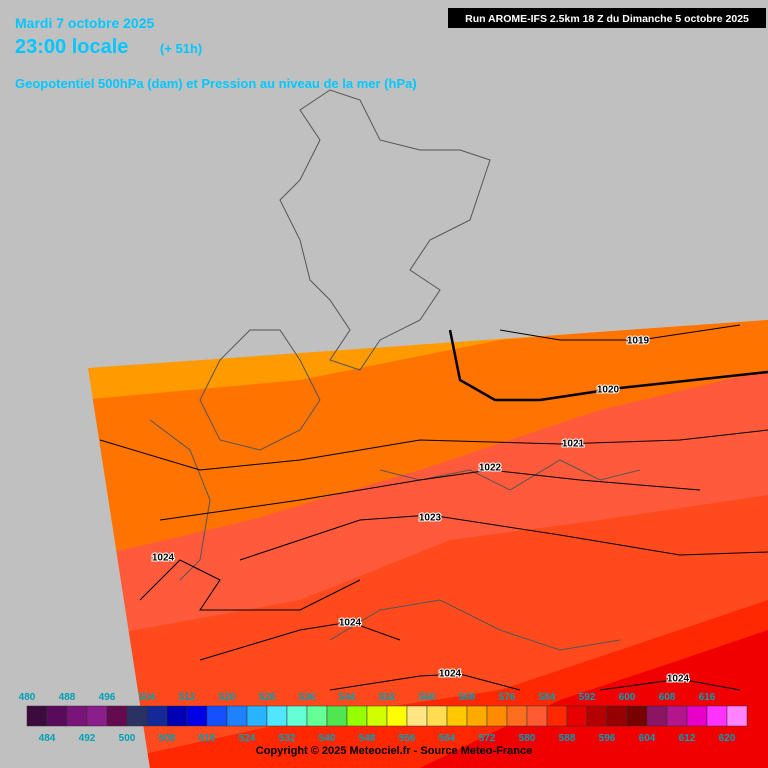 The height and width of the screenshot is (768, 768). What do you see at coordinates (227, 697) in the screenshot?
I see `legend-label: 520` at bounding box center [227, 697].